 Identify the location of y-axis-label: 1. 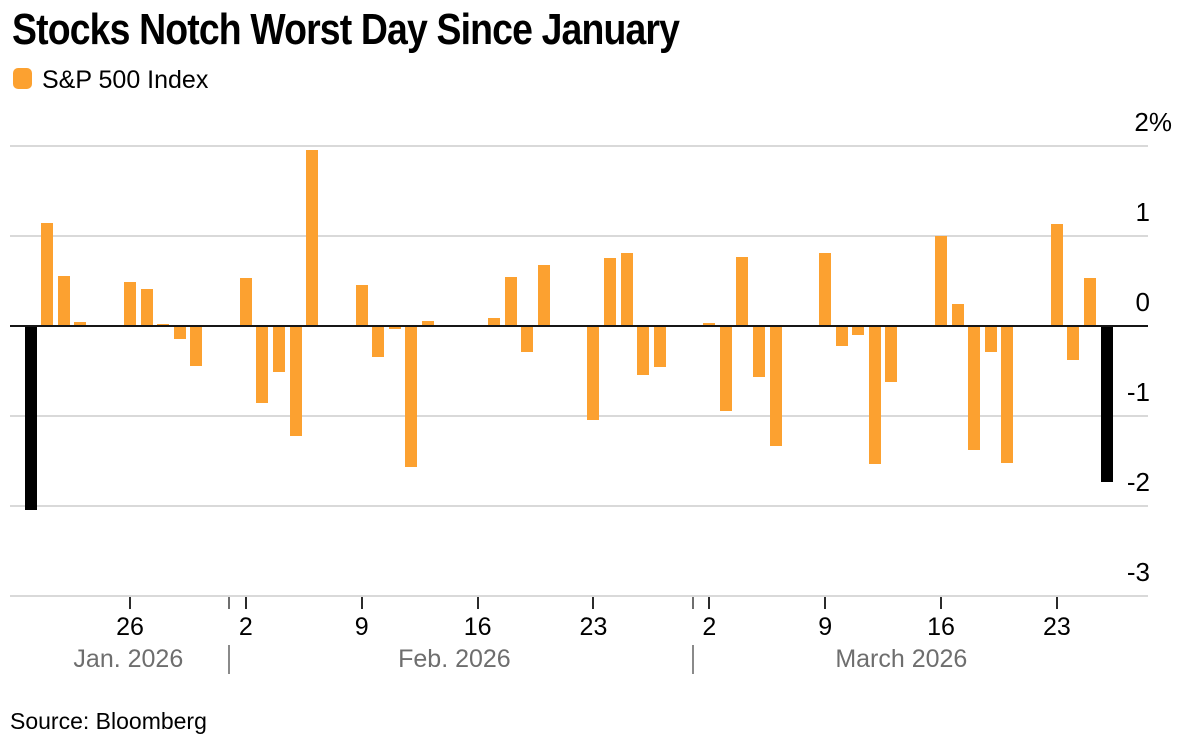
(1142, 212).